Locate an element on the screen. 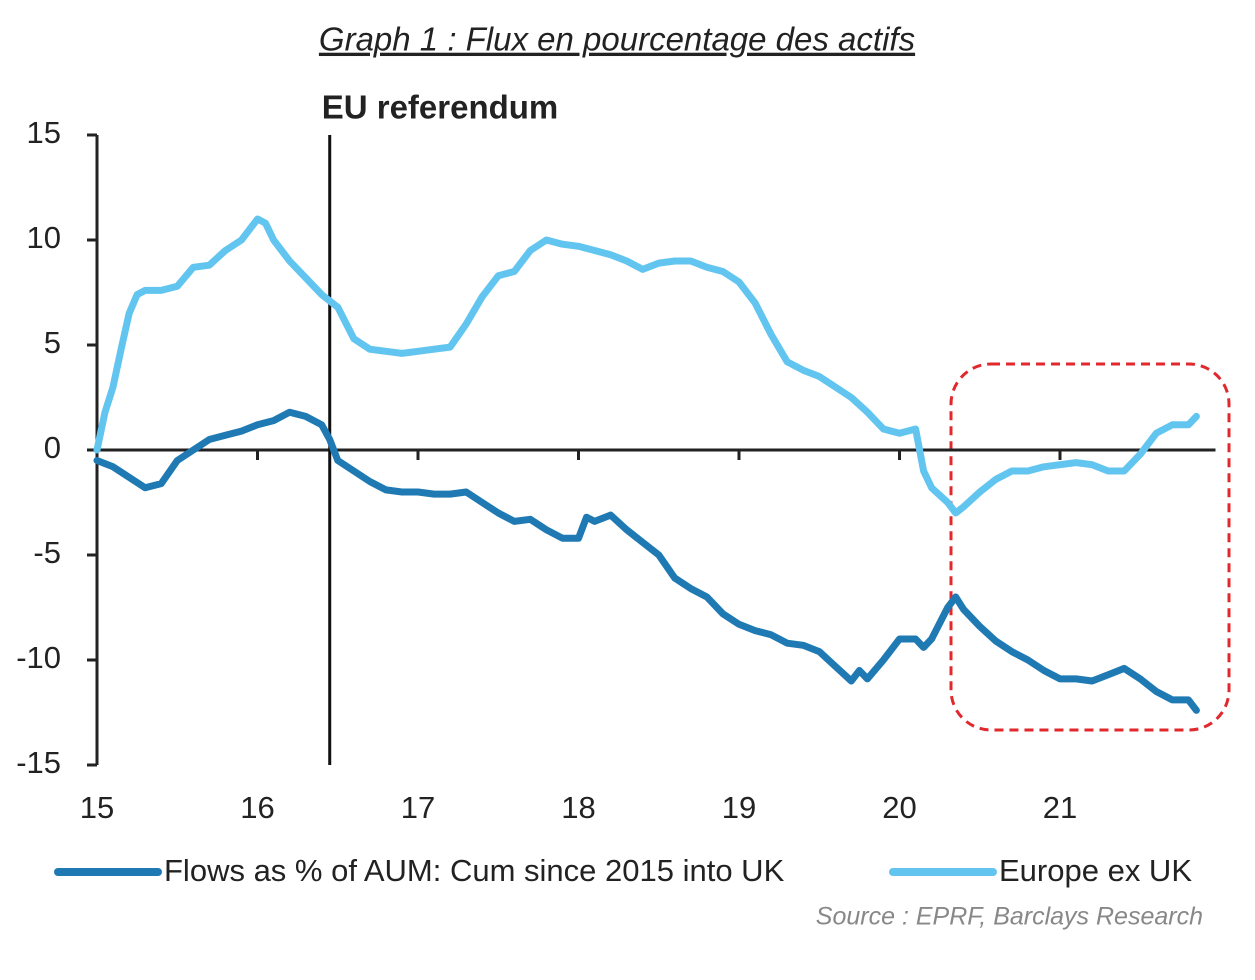  x-tick-label: 21 is located at coordinates (1060, 807).